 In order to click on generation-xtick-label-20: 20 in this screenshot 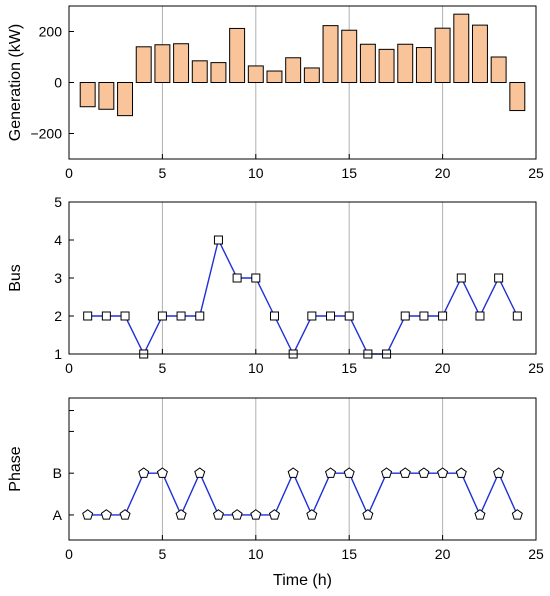, I will do `click(443, 173)`.